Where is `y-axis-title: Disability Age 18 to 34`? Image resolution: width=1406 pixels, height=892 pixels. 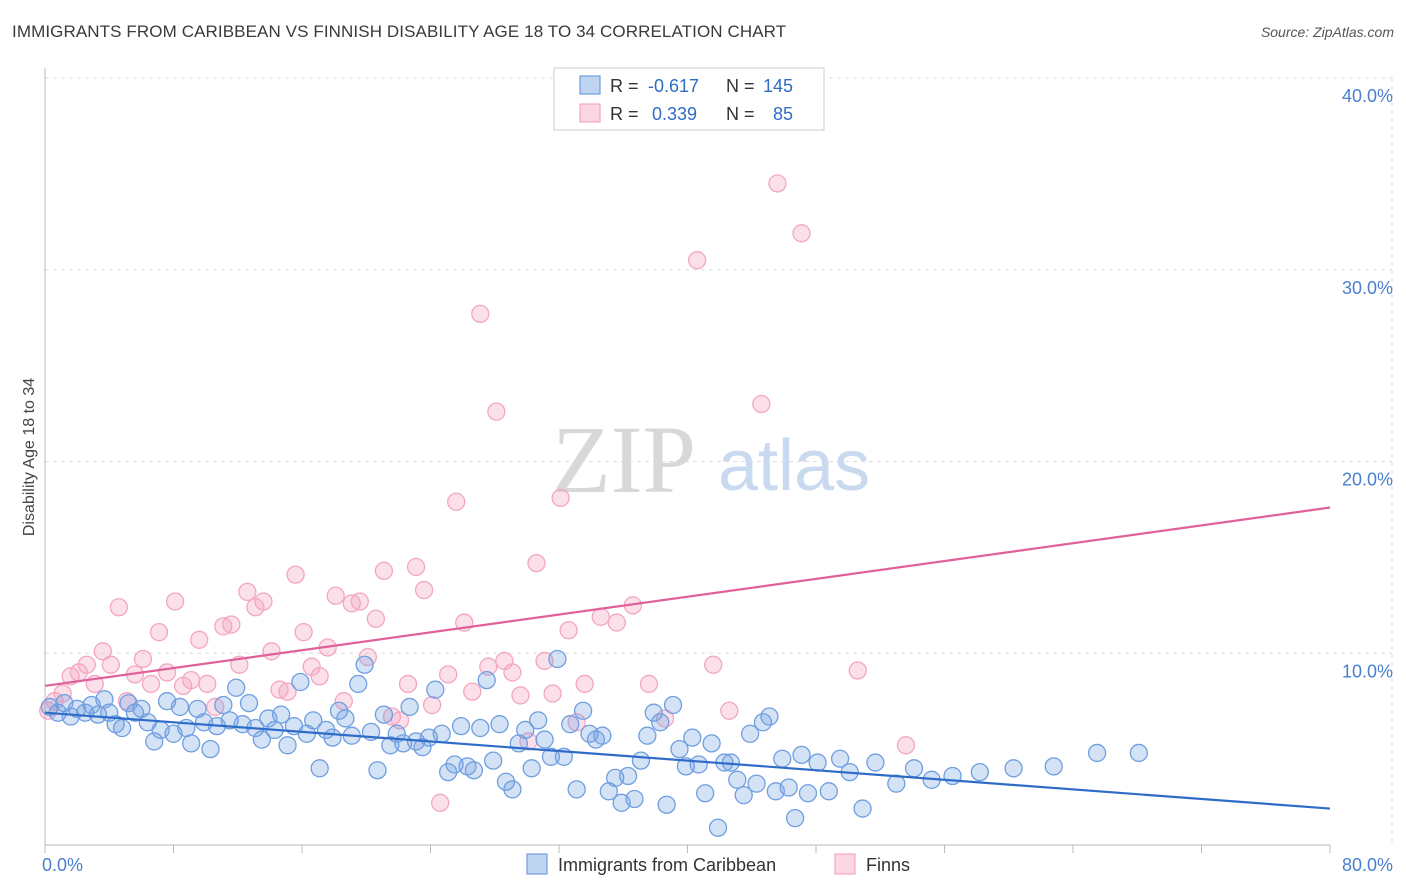 y-axis-title: Disability Age 18 to 34 is located at coordinates (29, 457).